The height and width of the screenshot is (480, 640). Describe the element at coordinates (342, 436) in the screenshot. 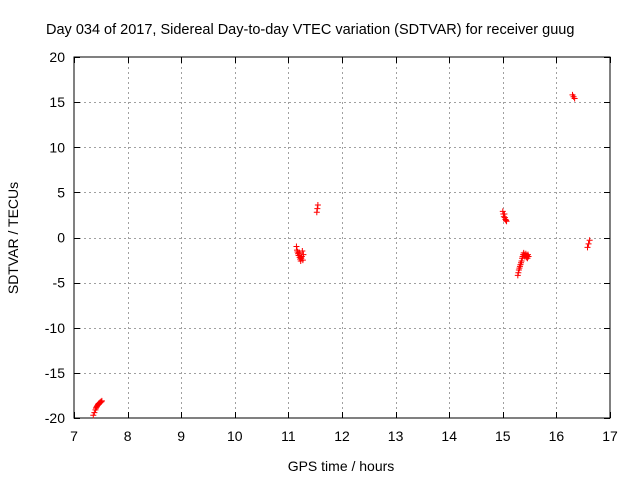

I see `x-tick-label: 12` at that location.